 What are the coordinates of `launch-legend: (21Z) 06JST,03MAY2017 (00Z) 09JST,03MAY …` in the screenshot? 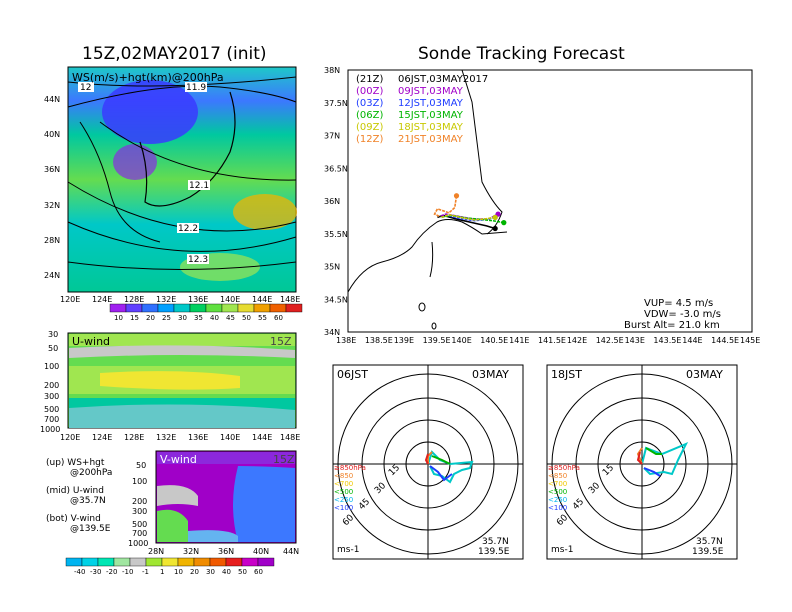 It's located at (422, 109).